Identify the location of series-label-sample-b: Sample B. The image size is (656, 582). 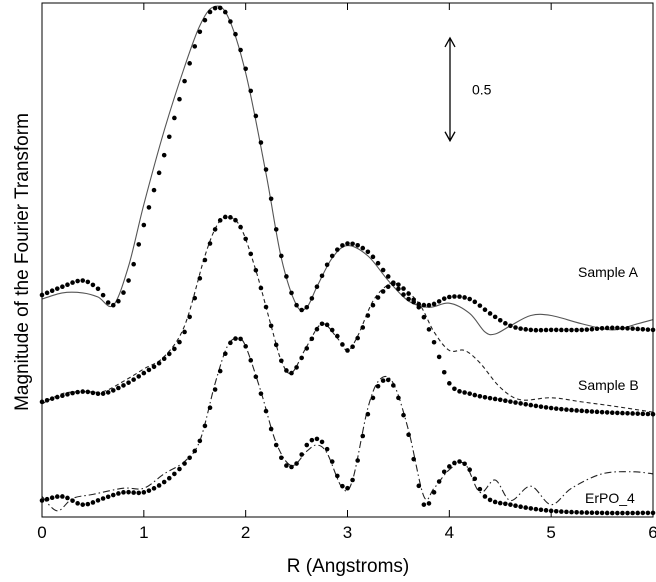
(608, 385).